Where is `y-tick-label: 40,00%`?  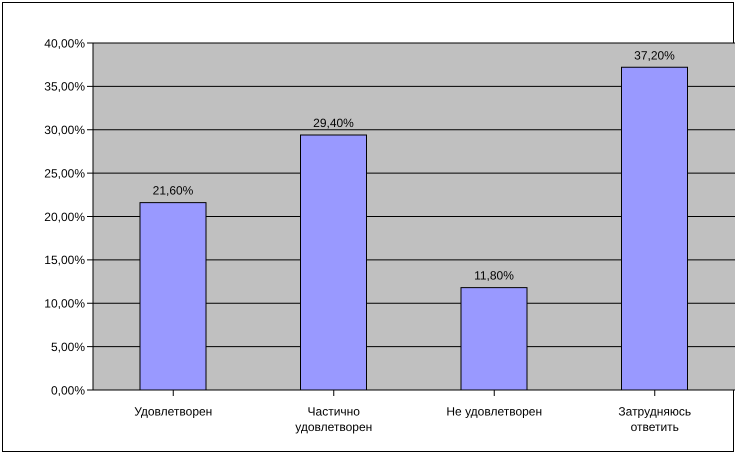 y-tick-label: 40,00% is located at coordinates (65, 43).